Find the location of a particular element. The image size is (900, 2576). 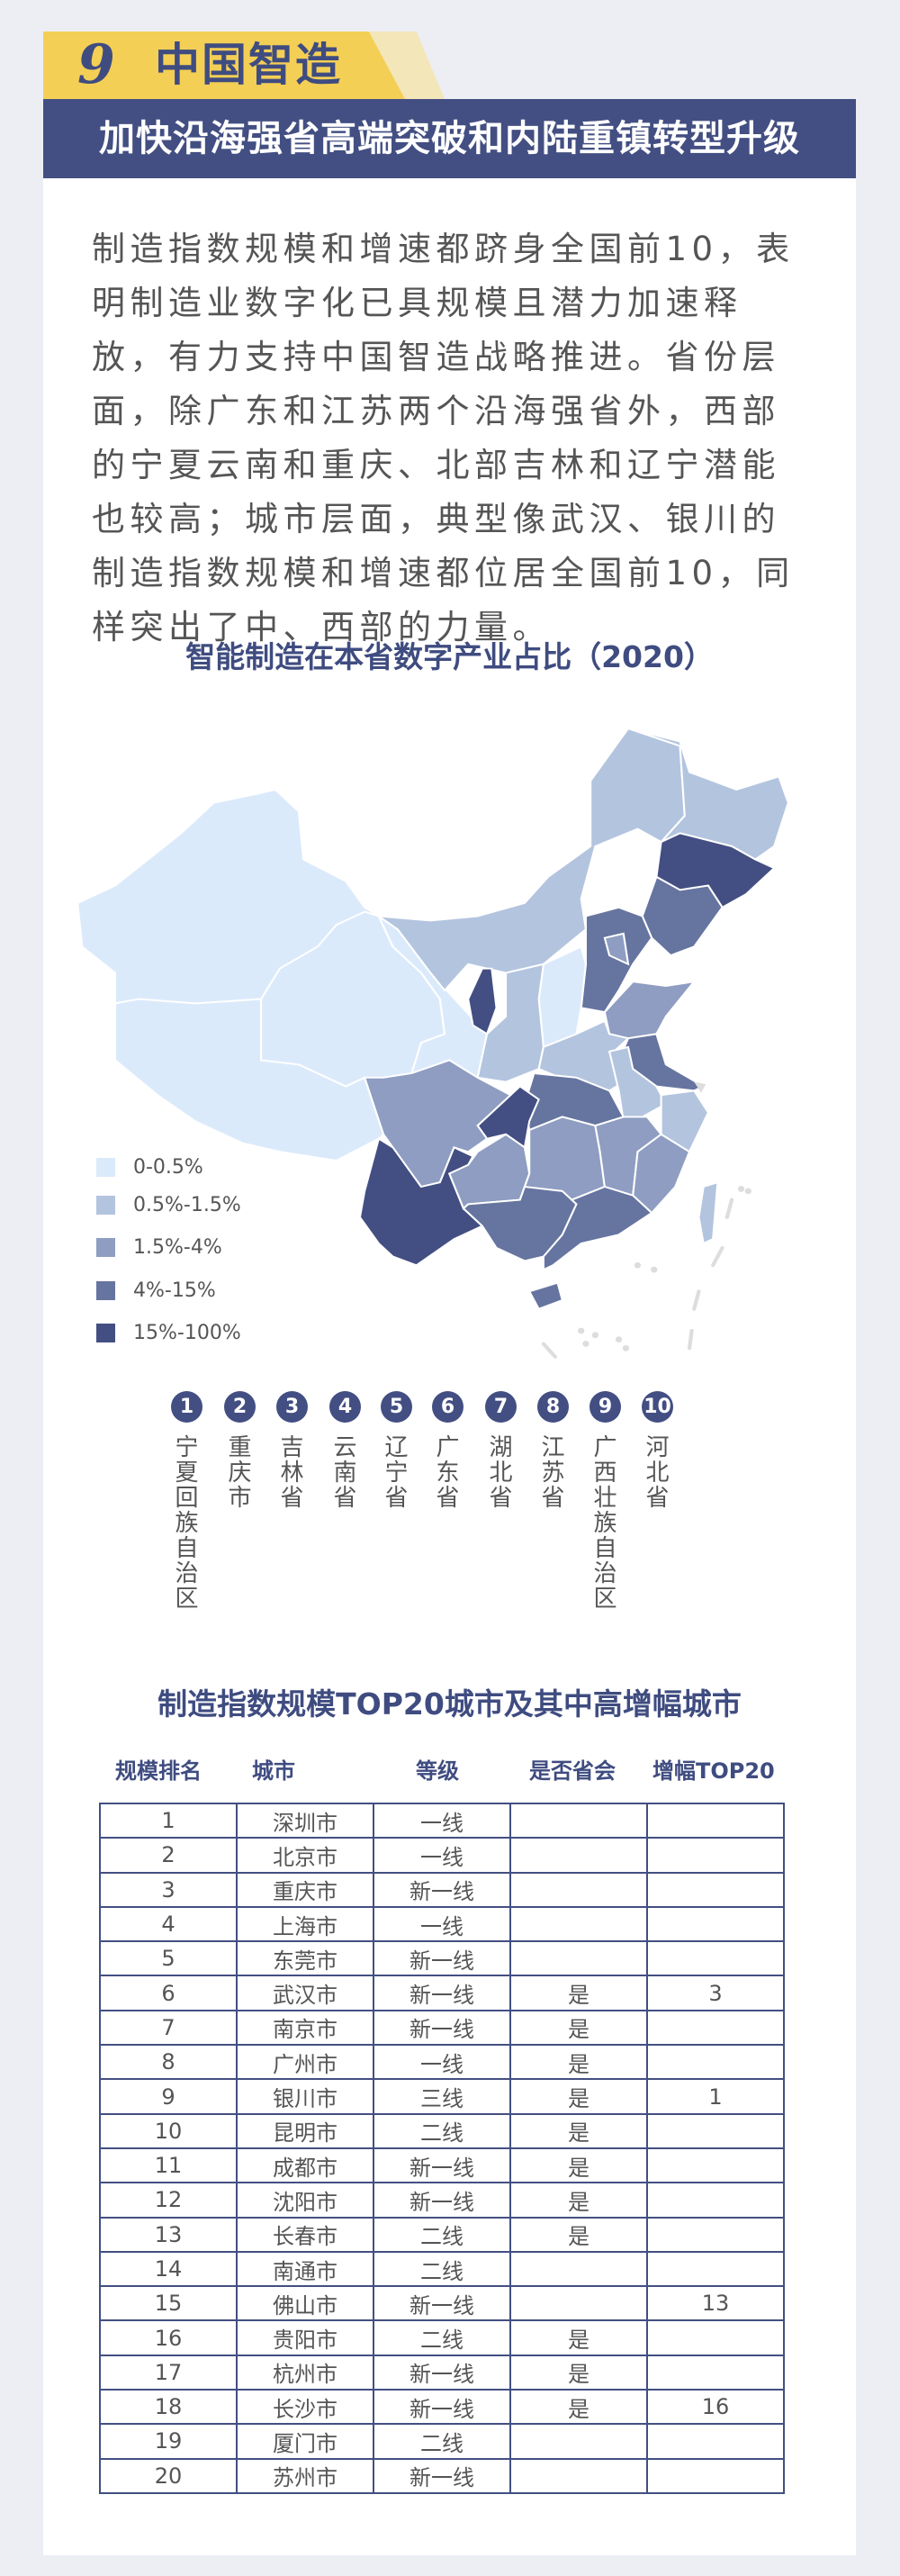

table-row: 16 贵阳市 二线是 is located at coordinates (442, 2337).